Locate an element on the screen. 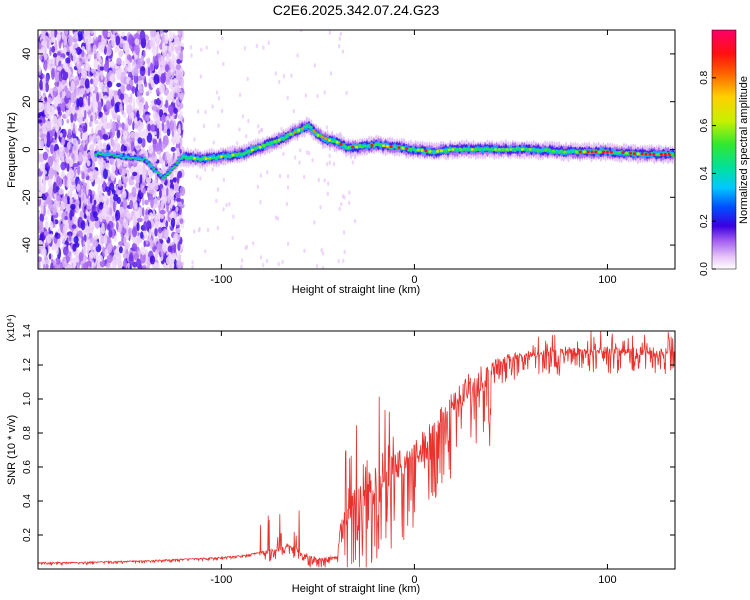 This screenshot has height=600, width=750. colorbar-tick-label: 0.0 is located at coordinates (704, 269).